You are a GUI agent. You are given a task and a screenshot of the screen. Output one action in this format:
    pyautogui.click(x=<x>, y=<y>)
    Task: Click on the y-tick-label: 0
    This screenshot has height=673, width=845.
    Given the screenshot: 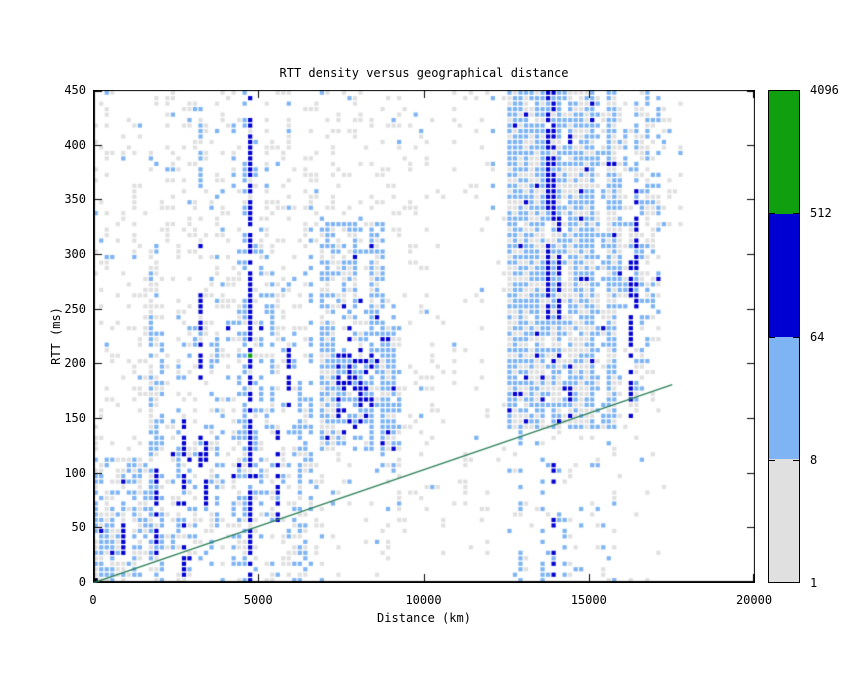 What is the action you would take?
    pyautogui.click(x=82, y=582)
    